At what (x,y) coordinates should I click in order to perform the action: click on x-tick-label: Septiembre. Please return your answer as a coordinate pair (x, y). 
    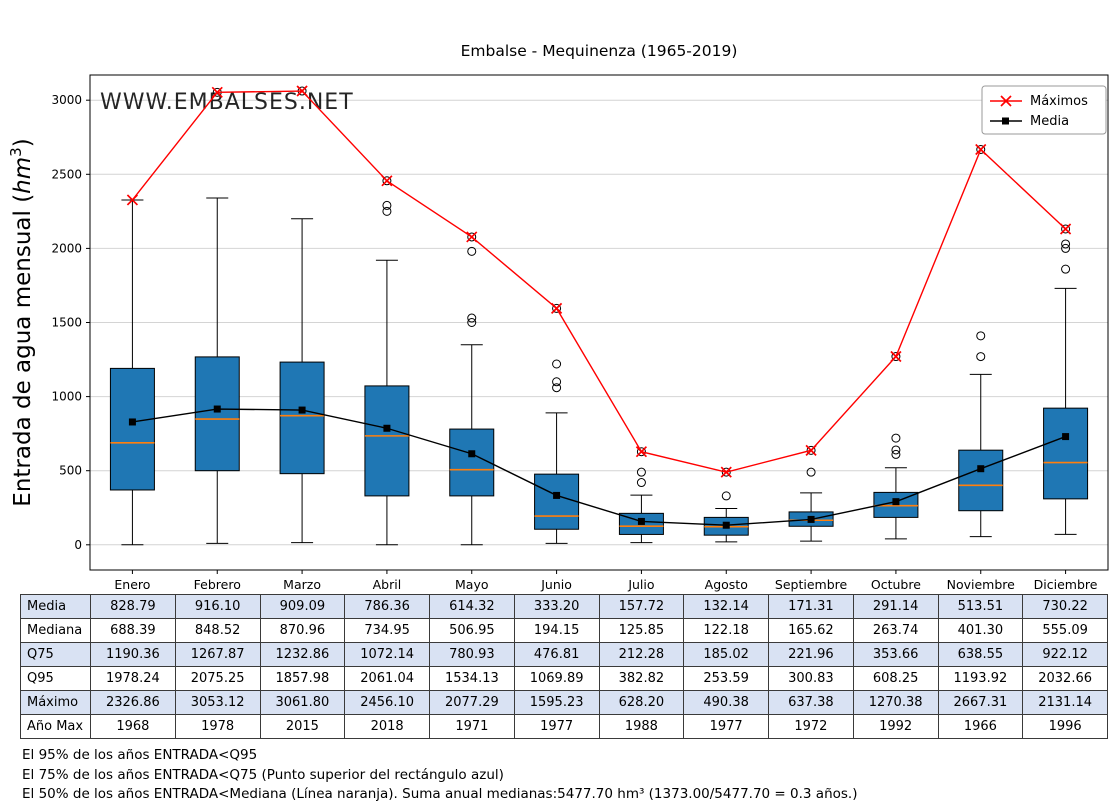
    Looking at the image, I should click on (811, 584).